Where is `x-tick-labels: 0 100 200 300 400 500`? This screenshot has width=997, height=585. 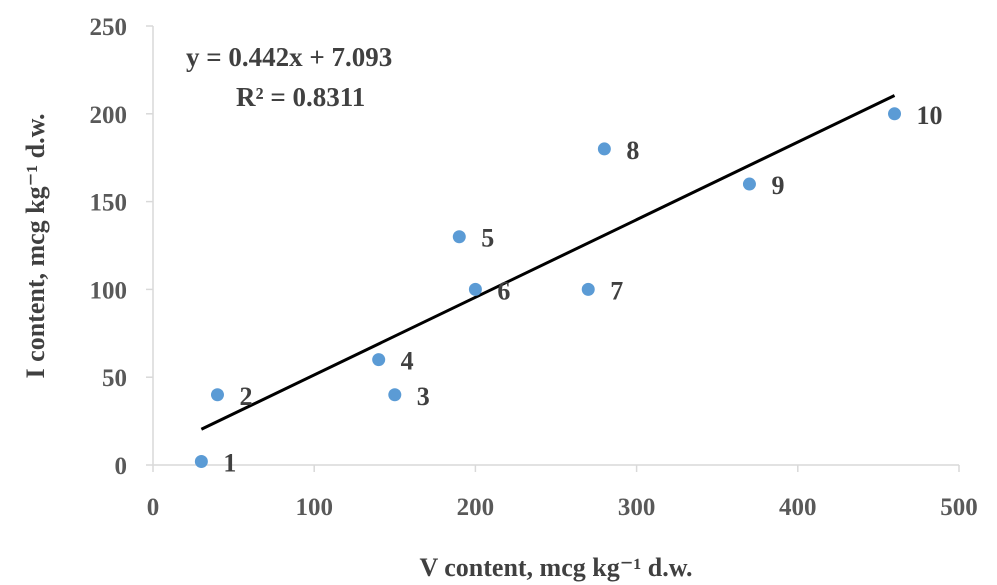
x-tick-labels: 0 100 200 300 400 500 is located at coordinates (562, 493).